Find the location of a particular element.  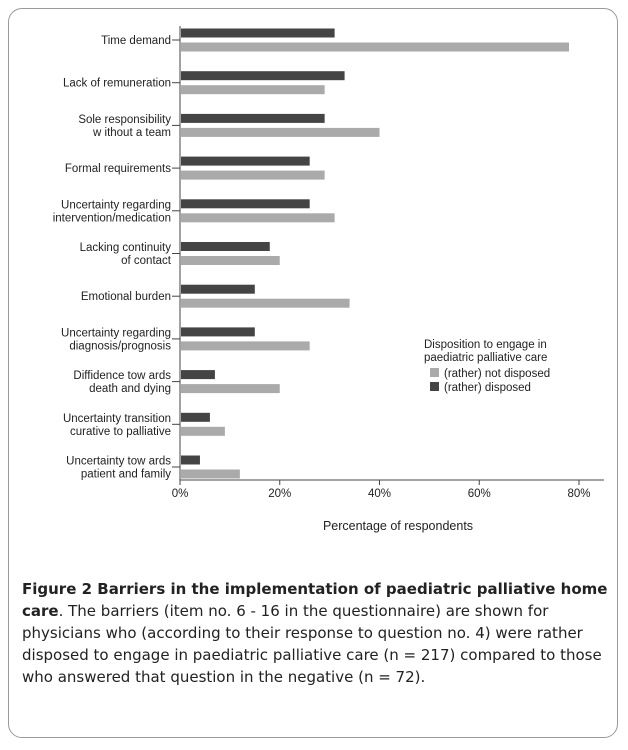

category-label-line: patient and family is located at coordinates (126, 475).